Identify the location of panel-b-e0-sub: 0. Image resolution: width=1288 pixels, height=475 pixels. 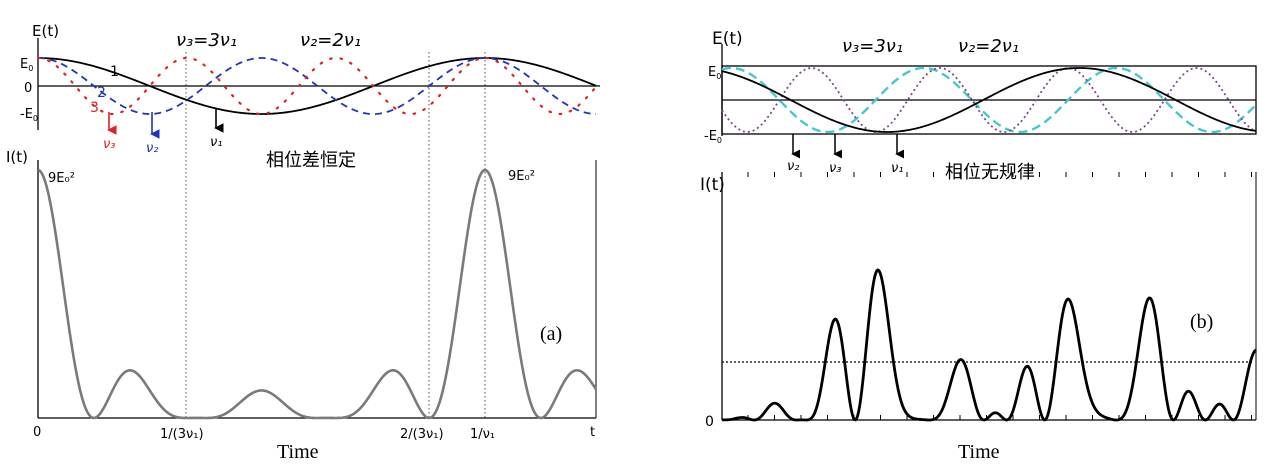
(718, 76).